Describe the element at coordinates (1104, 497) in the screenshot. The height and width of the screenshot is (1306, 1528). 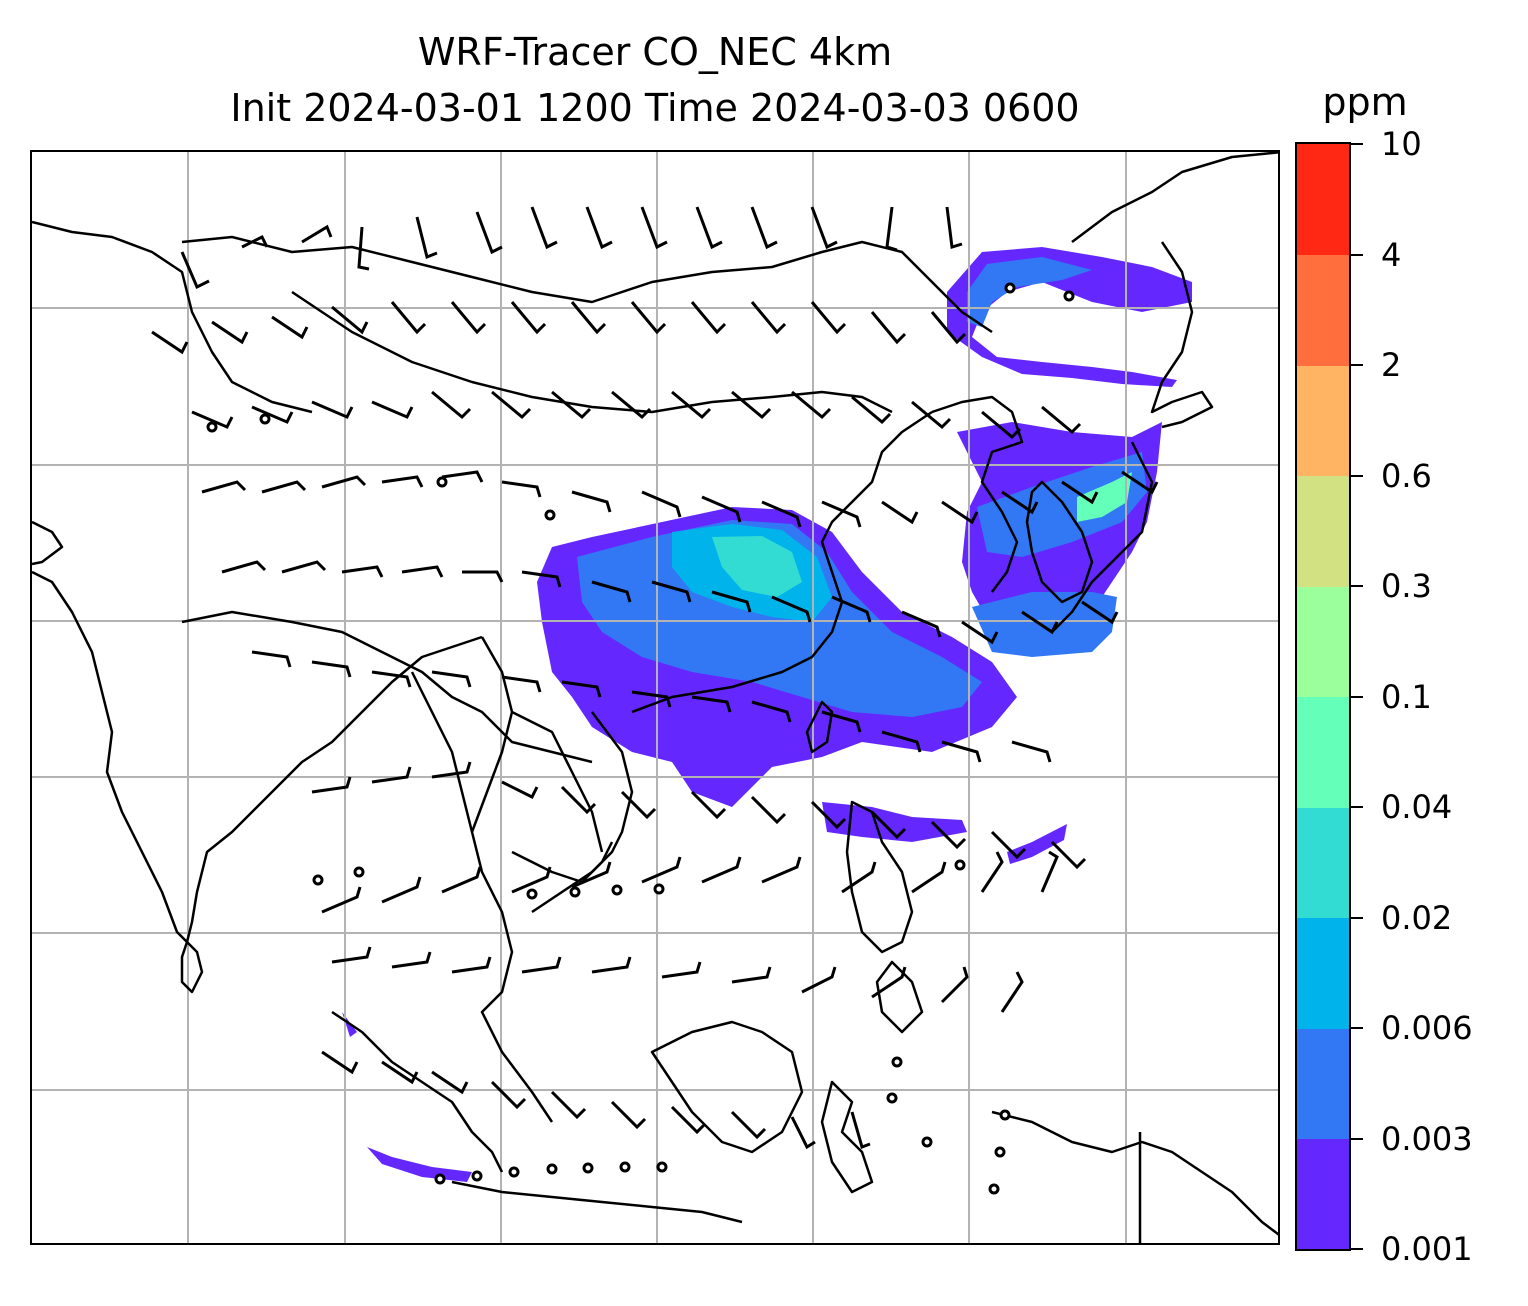
I see `plume-korea-band-inner` at that location.